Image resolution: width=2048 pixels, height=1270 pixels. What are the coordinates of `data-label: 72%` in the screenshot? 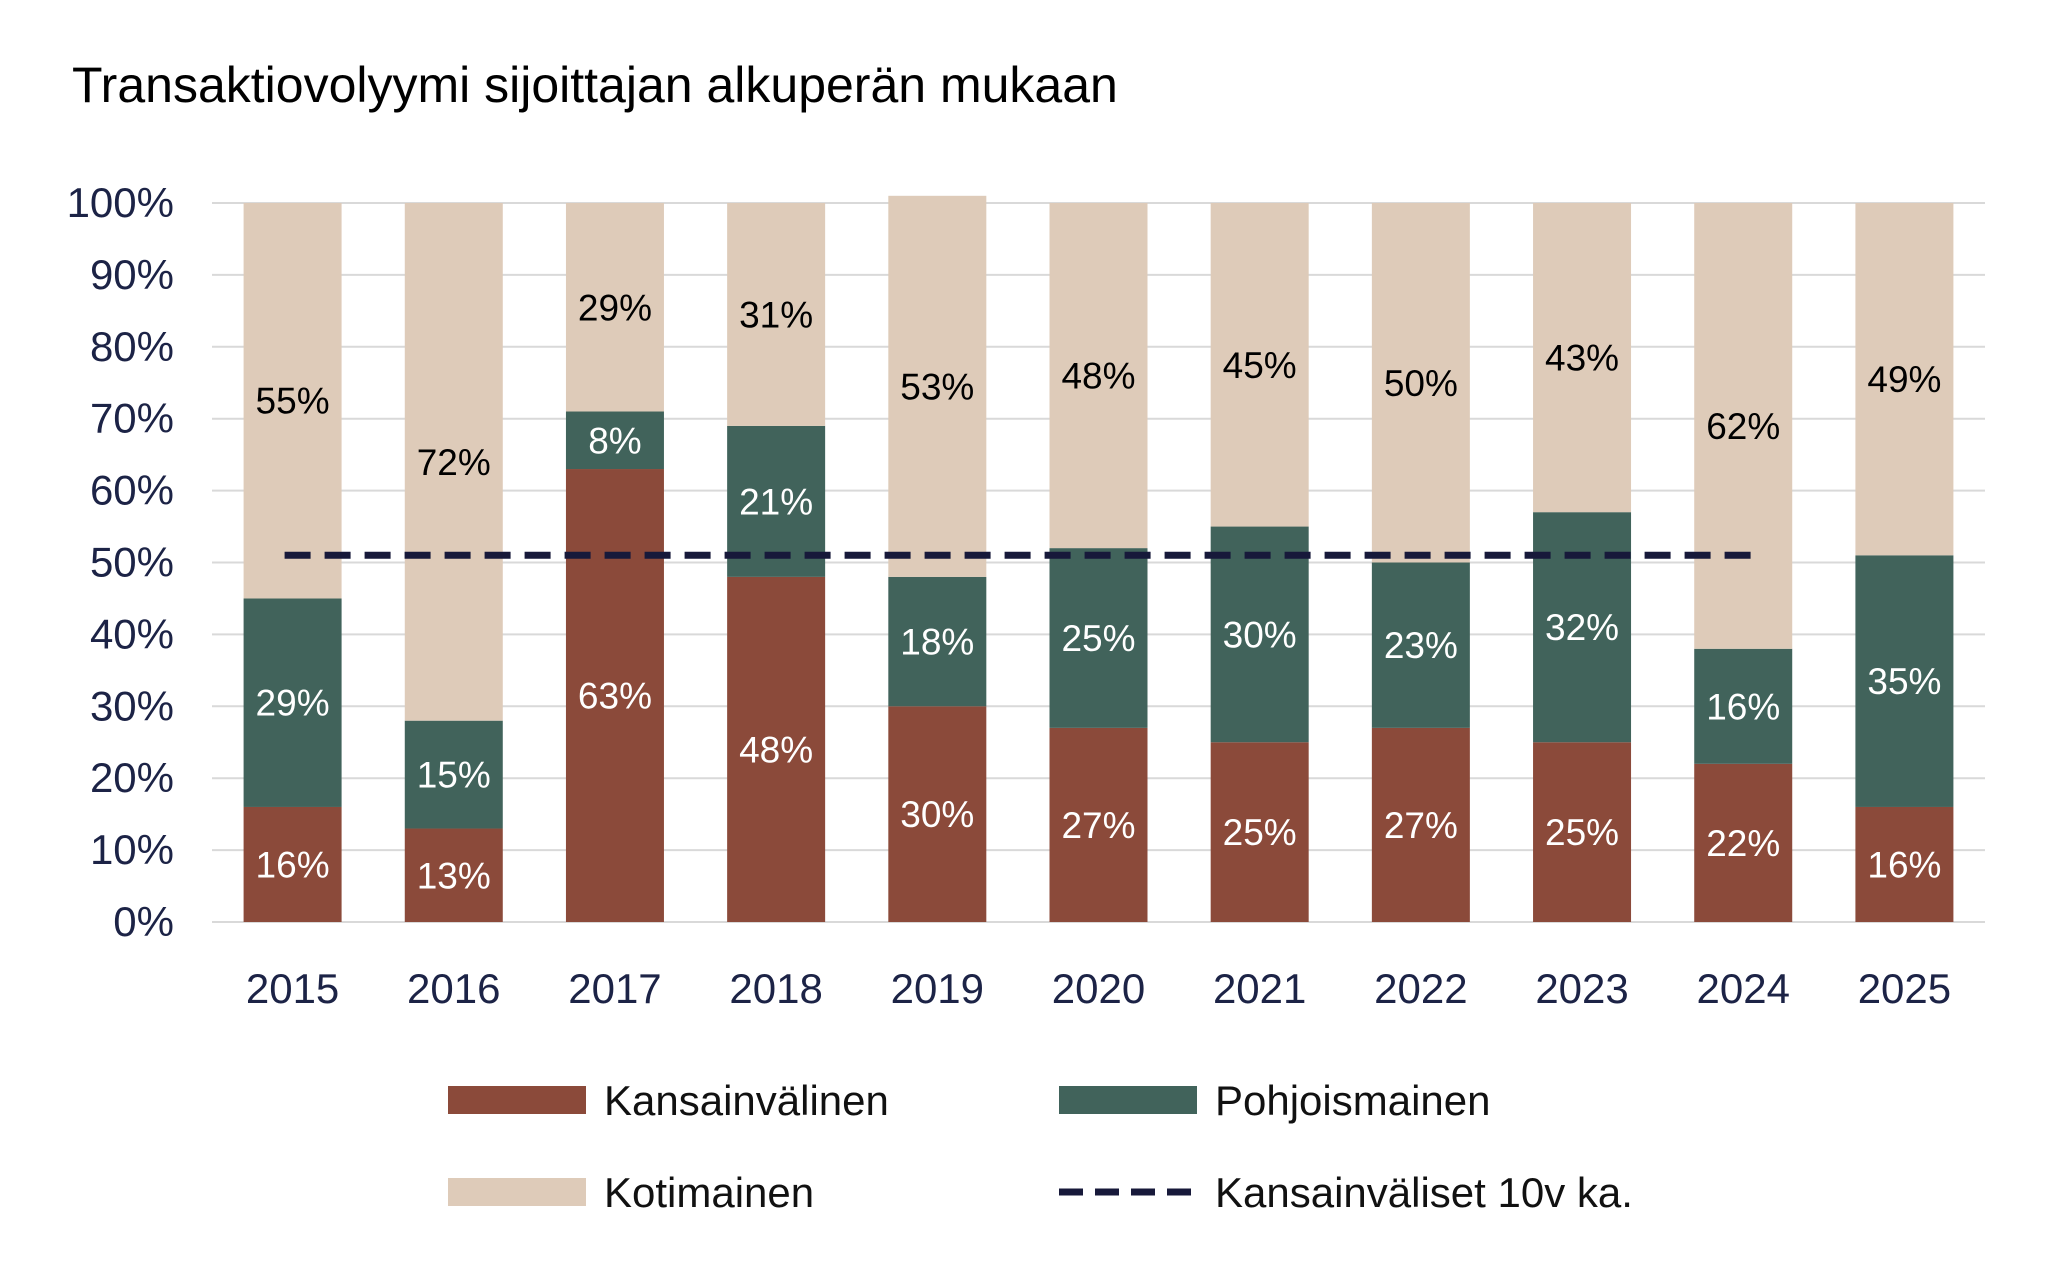 It's located at (454, 462).